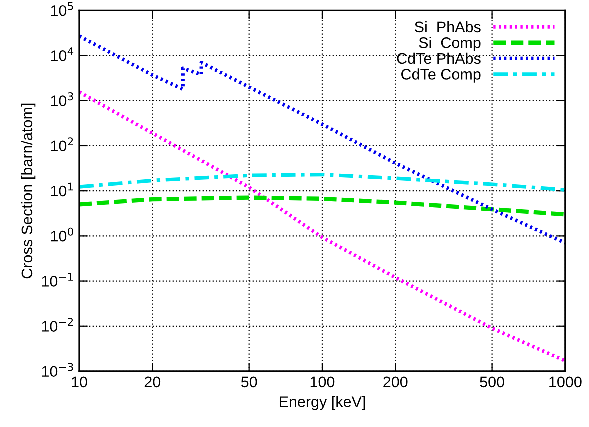 This screenshot has width=589, height=427. What do you see at coordinates (439, 58) in the screenshot?
I see `legend-label: CdTe PhAbs` at bounding box center [439, 58].